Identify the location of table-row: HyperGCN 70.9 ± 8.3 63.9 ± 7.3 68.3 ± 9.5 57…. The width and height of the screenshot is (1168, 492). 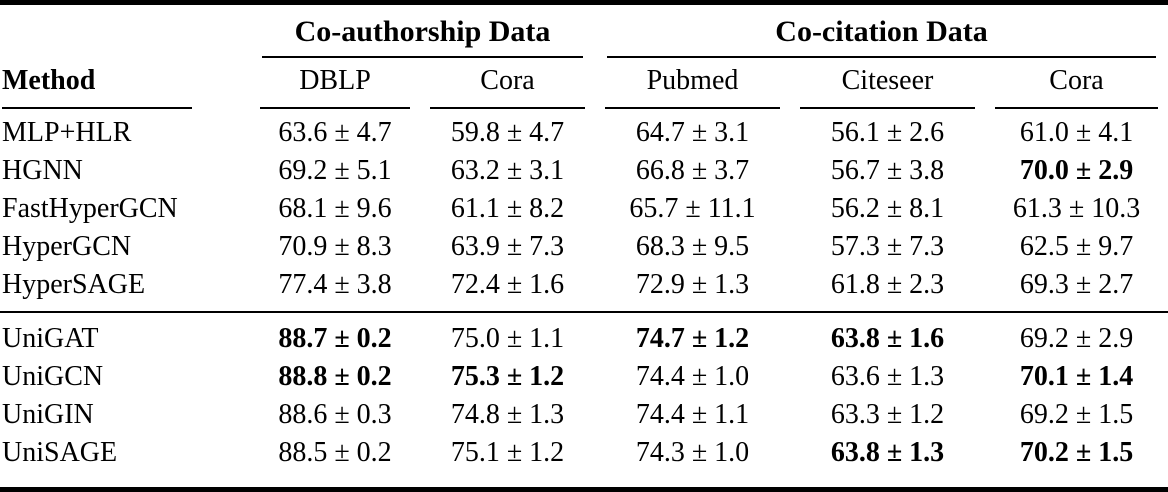
(584, 247).